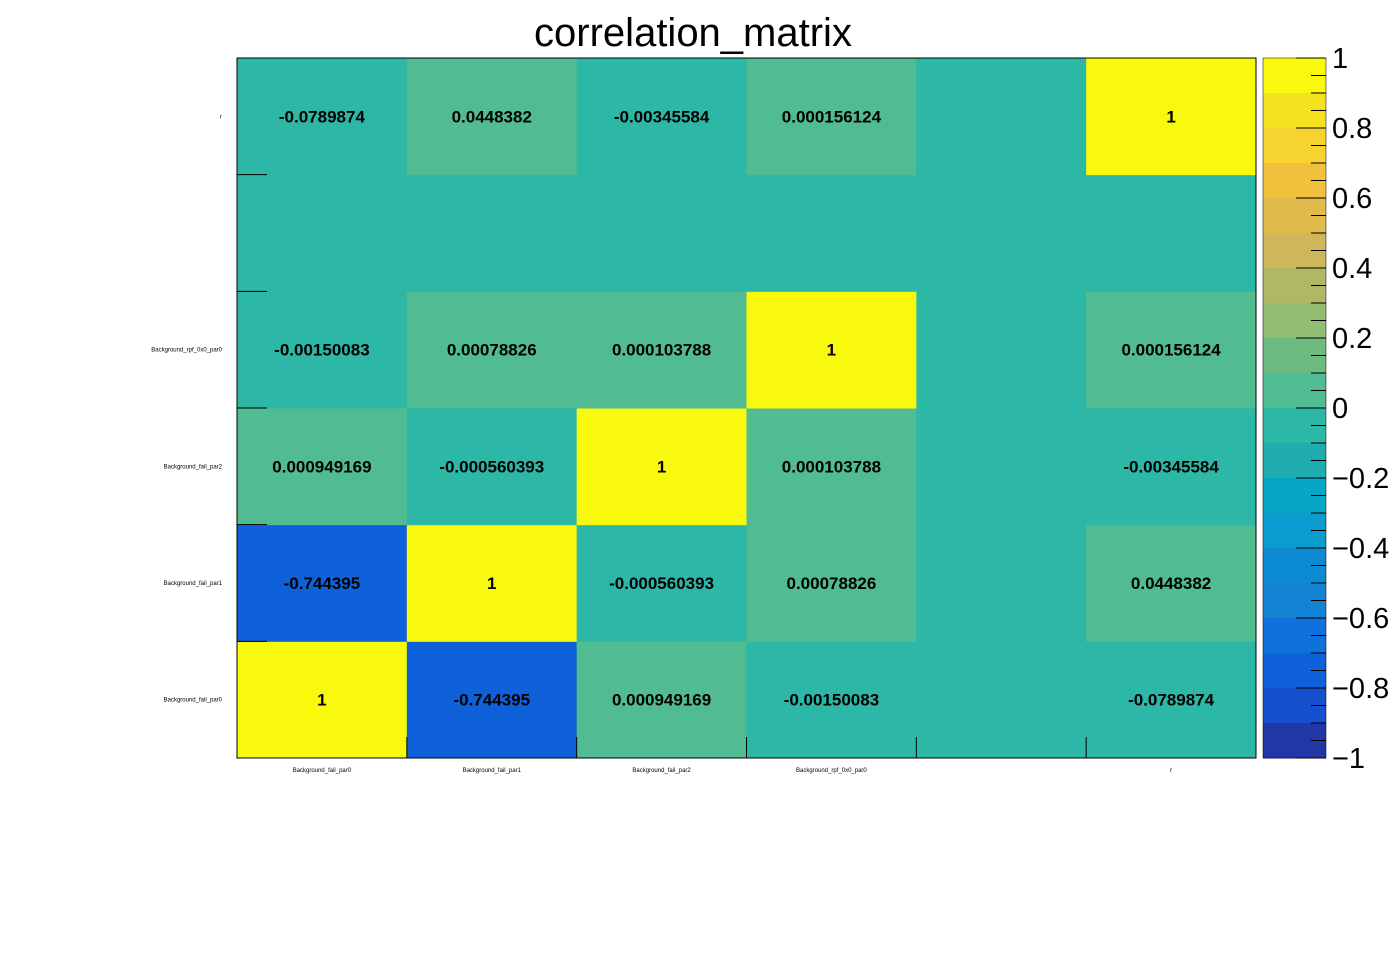 The image size is (1396, 972). Describe the element at coordinates (193, 467) in the screenshot. I see `y-tick-label: Background_fail_par2` at that location.